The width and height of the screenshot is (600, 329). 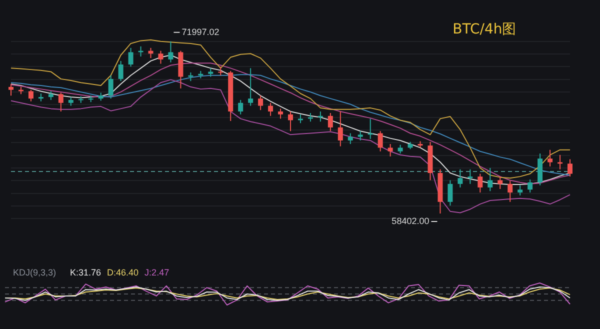 I want to click on annotation: 71997.02, so click(x=201, y=31).